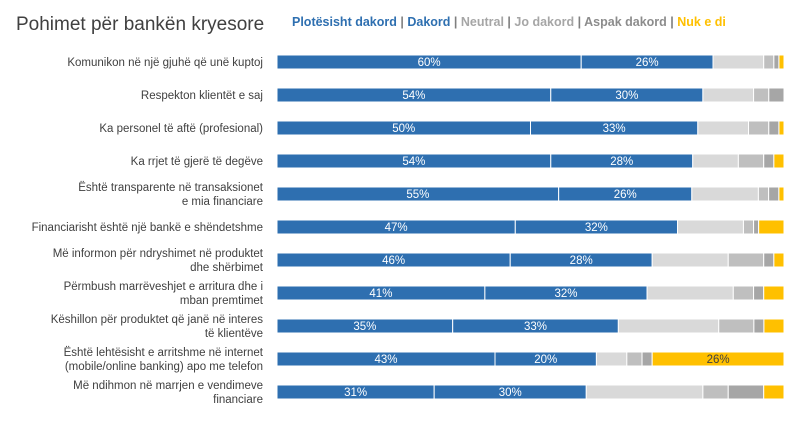  I want to click on data-label: 43%, so click(385, 360).